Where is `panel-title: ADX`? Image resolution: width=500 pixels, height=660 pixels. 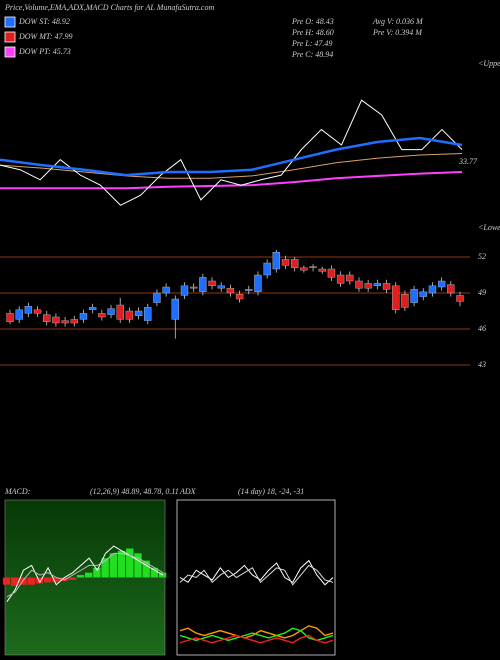 panel-title: ADX is located at coordinates (188, 491).